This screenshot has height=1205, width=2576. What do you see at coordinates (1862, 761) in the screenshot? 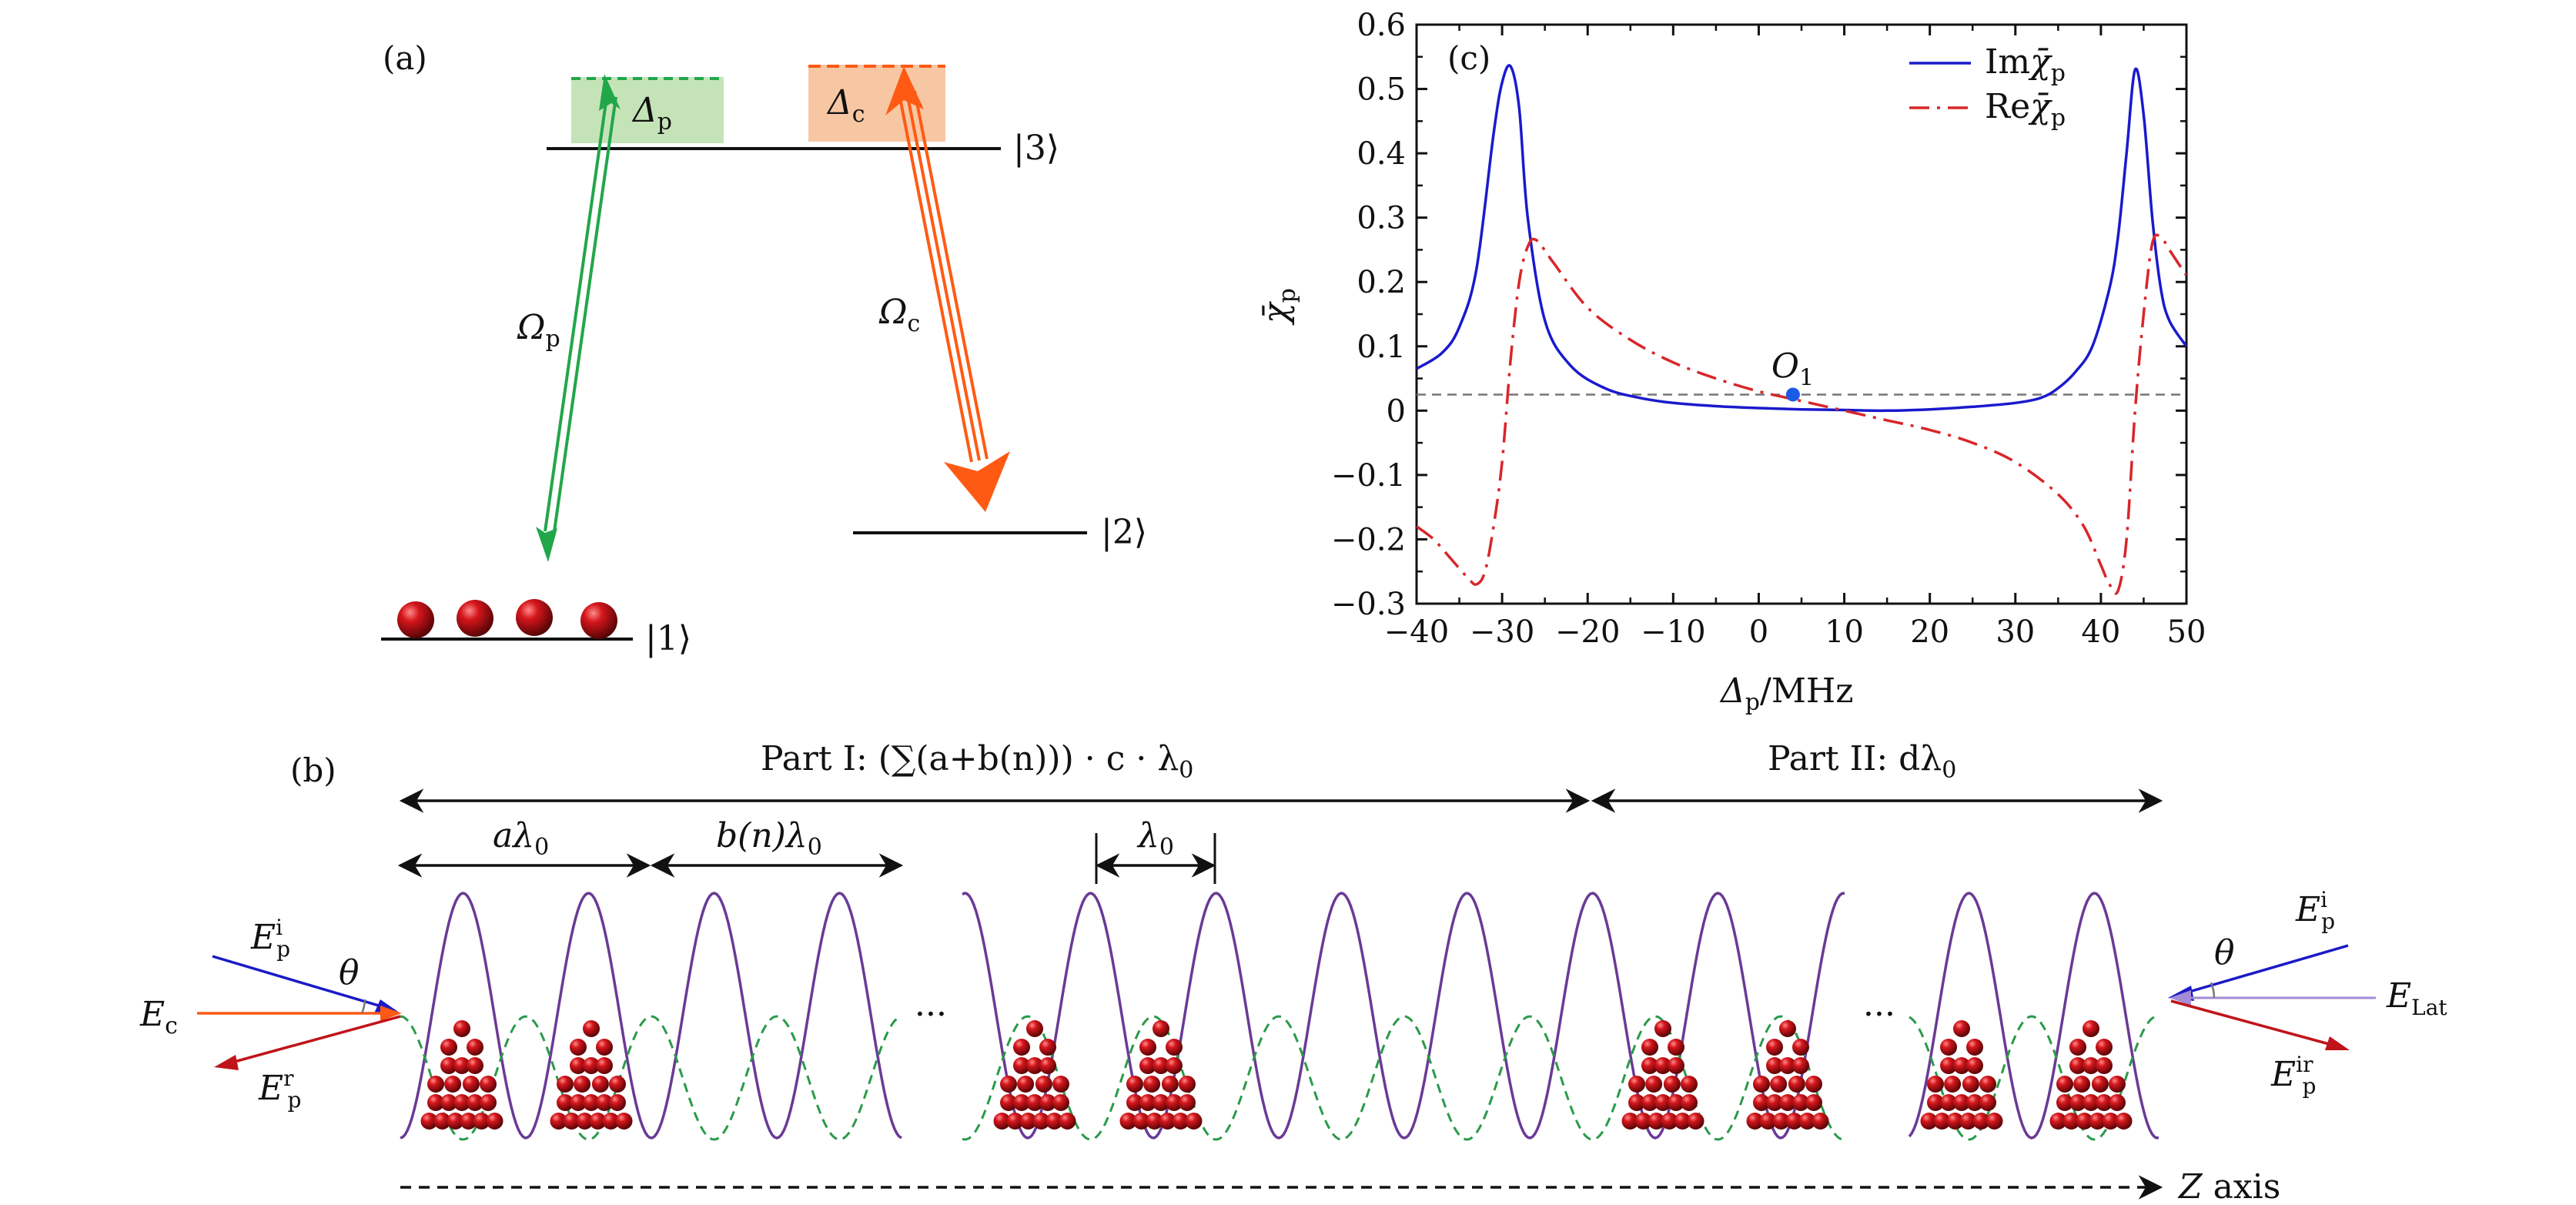
I see `part2-label: Part II: dλ0` at bounding box center [1862, 761].